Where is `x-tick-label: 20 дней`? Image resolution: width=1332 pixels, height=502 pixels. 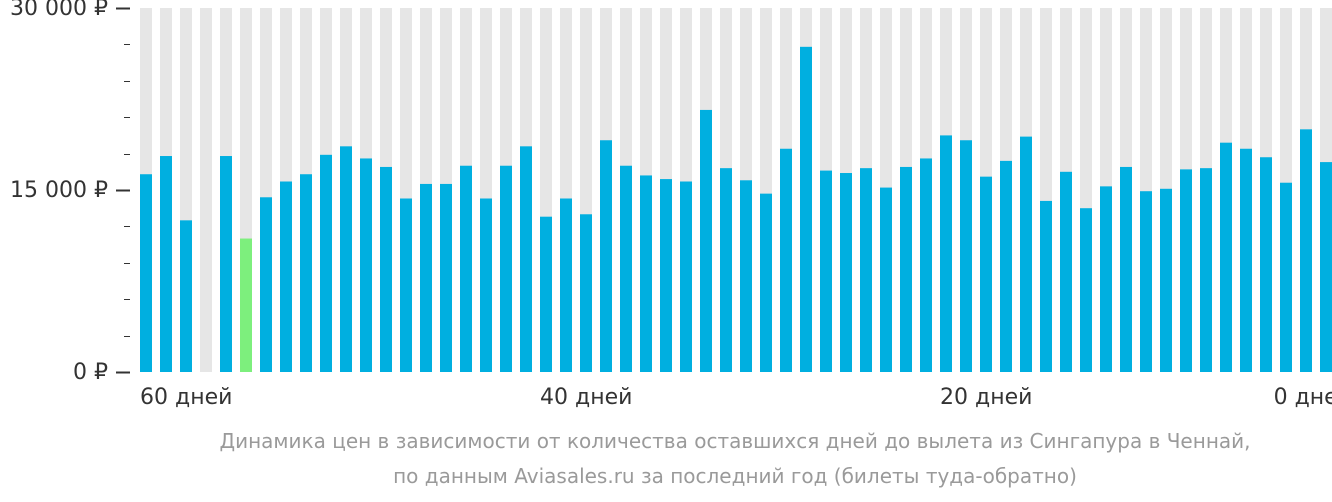 x-tick-label: 20 дней is located at coordinates (986, 397).